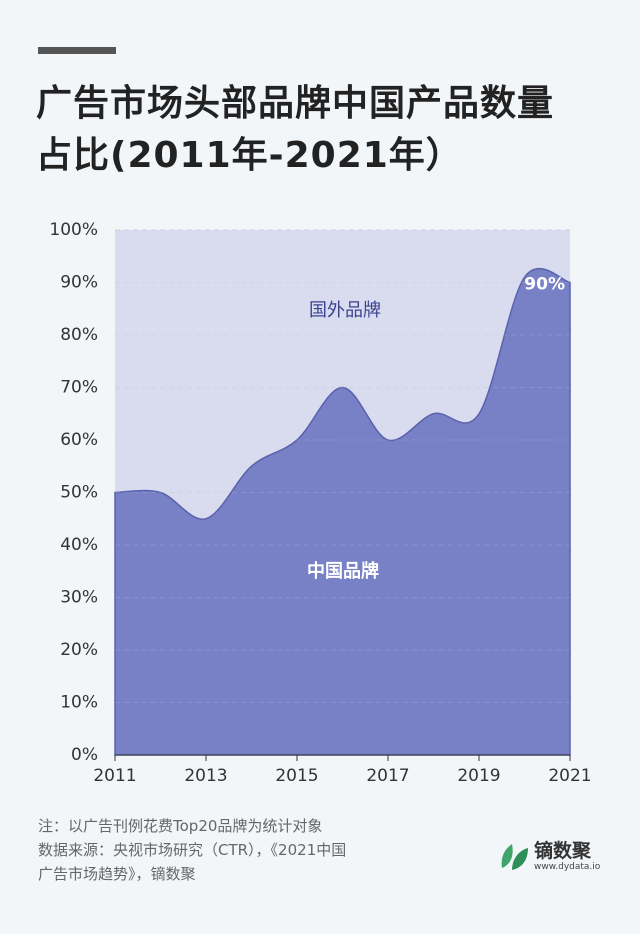  What do you see at coordinates (117, 874) in the screenshot?
I see `note: 广告市场趋势》，镝数聚` at bounding box center [117, 874].